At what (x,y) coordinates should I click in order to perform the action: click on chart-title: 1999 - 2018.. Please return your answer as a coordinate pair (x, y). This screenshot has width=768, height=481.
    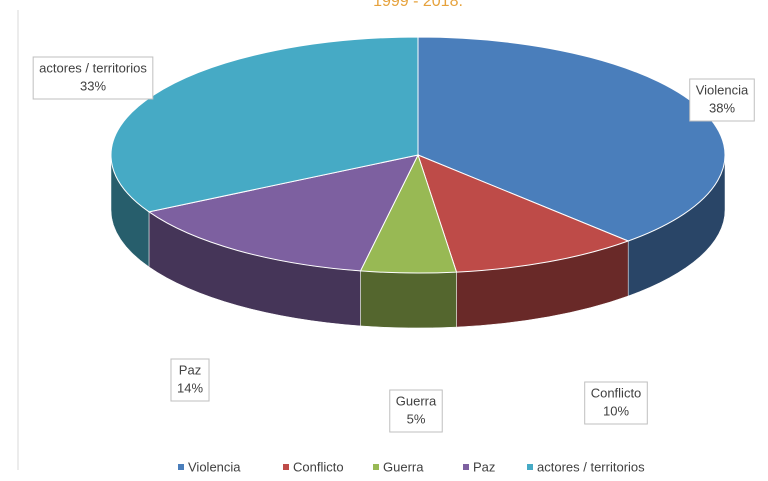
    Looking at the image, I should click on (418, 5).